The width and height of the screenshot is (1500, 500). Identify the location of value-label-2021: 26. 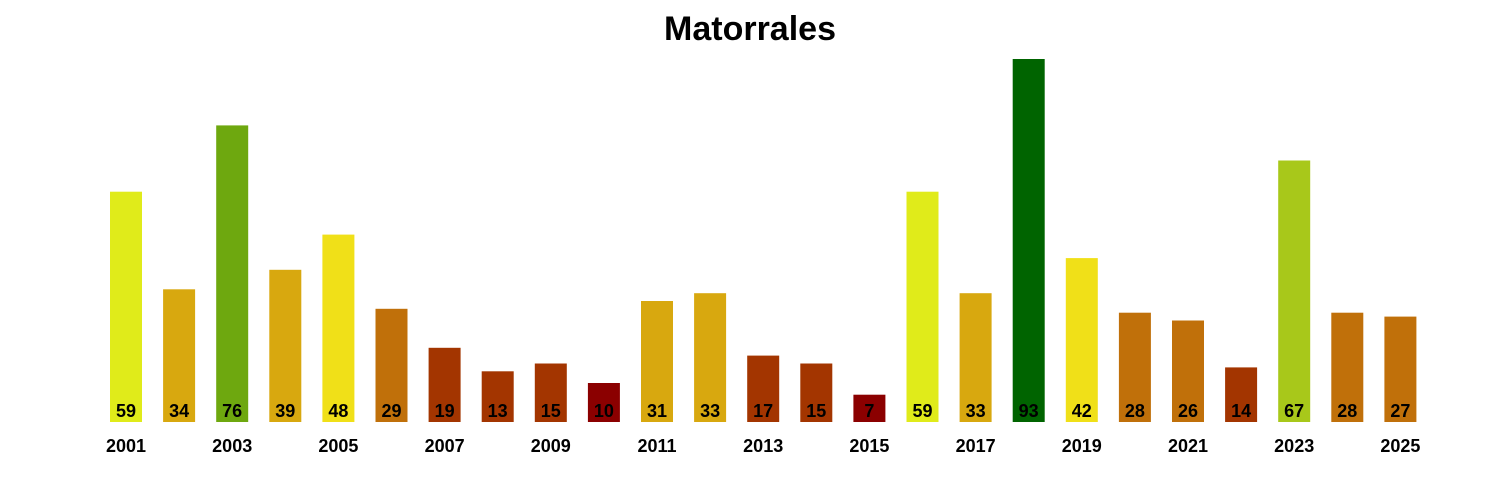
(1188, 411).